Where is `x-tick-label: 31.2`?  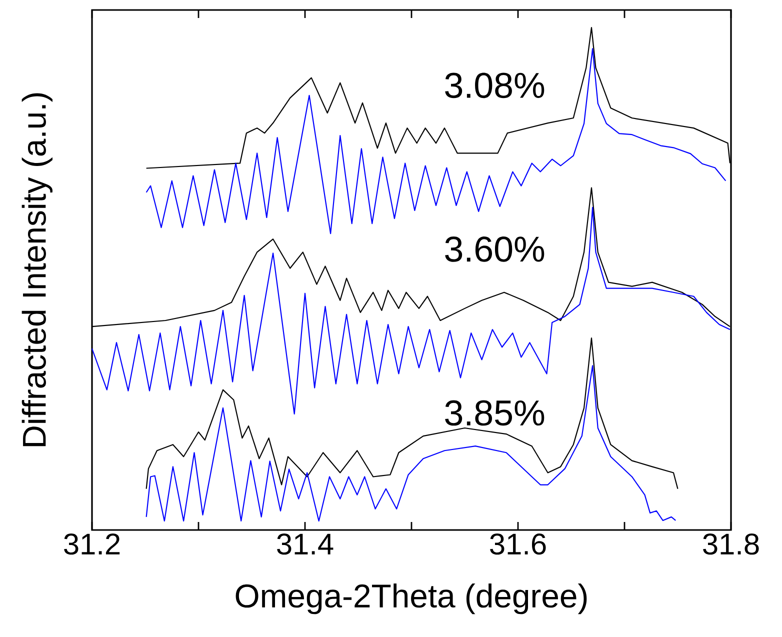 x-tick-label: 31.2 is located at coordinates (92, 544).